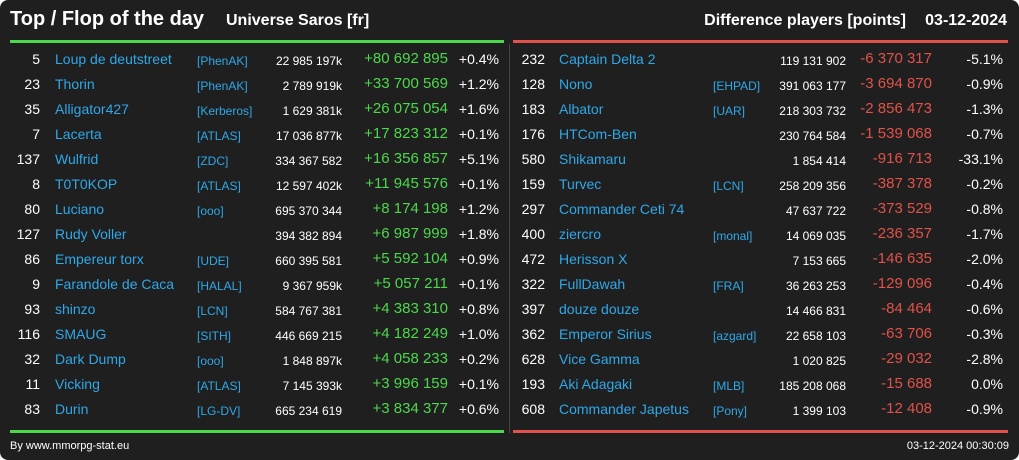 The width and height of the screenshot is (1019, 460). I want to click on player-name-link: Vicking, so click(77, 384).